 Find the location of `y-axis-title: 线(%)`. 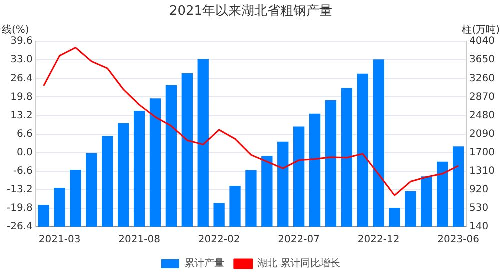

y-axis-title: 线(%) is located at coordinates (16, 30).